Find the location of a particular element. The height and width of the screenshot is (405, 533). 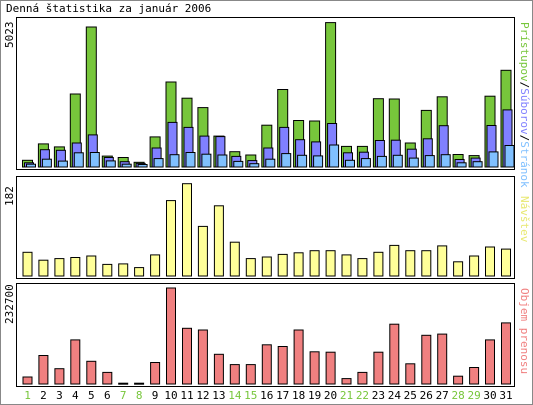

x-tick-label-day-11: 11 is located at coordinates (187, 395).